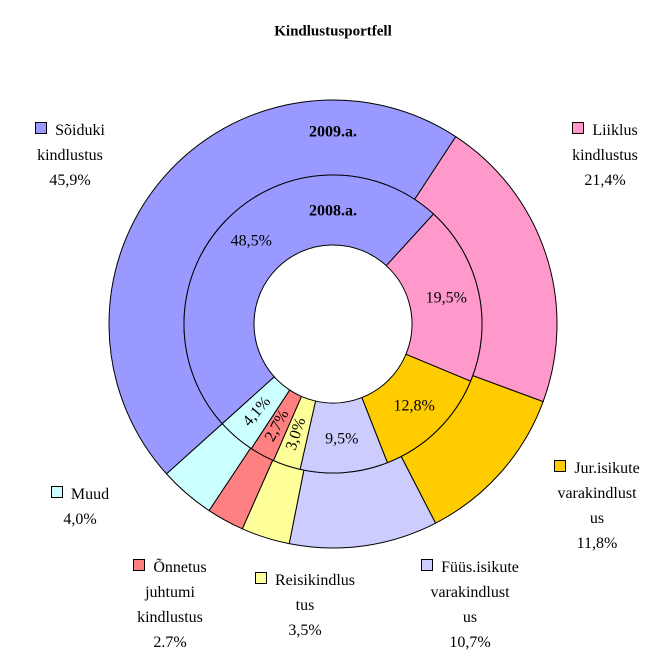 The height and width of the screenshot is (657, 663). What do you see at coordinates (333, 211) in the screenshot?
I see `series-label: 2008.a.` at bounding box center [333, 211].